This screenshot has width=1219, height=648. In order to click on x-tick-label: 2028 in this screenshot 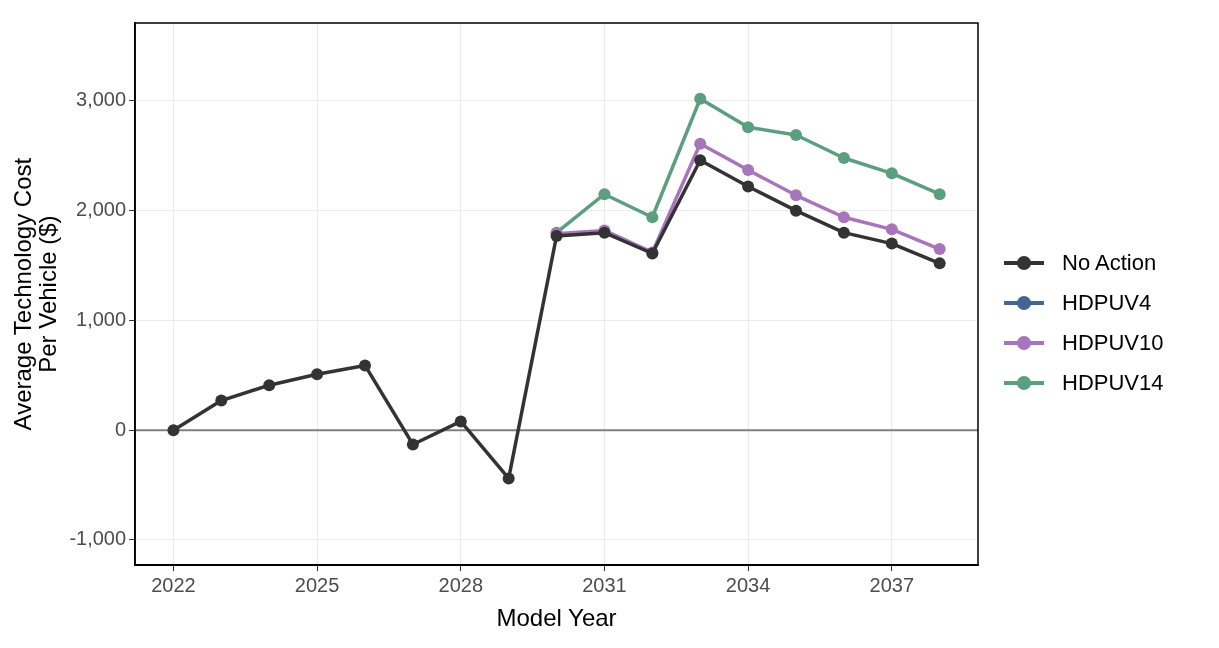, I will do `click(461, 584)`.